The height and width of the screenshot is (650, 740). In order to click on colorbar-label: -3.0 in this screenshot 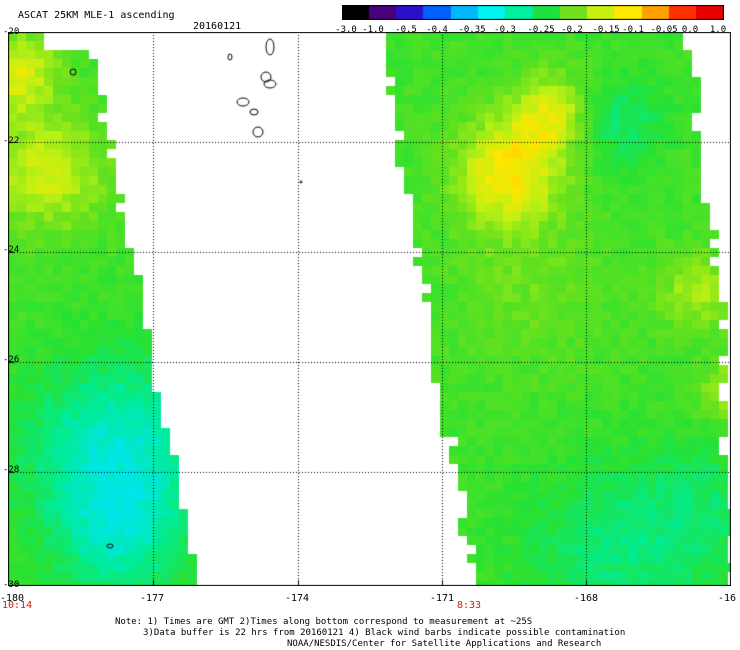, I will do `click(346, 30)`.